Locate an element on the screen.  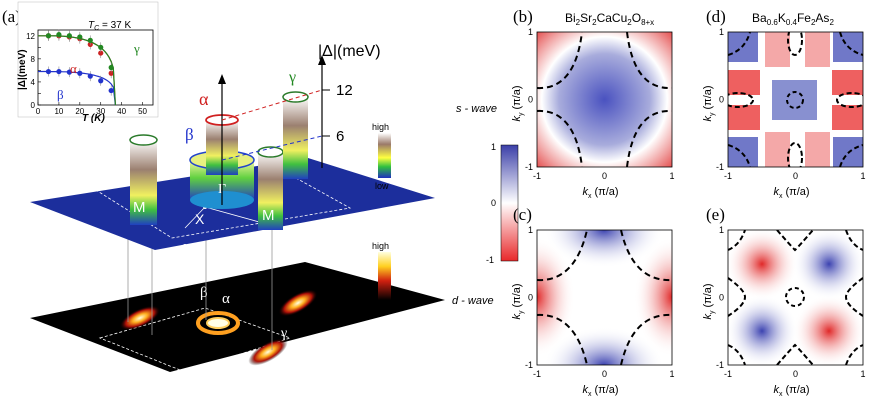
gap-tick-6: 6 is located at coordinates (340, 136).